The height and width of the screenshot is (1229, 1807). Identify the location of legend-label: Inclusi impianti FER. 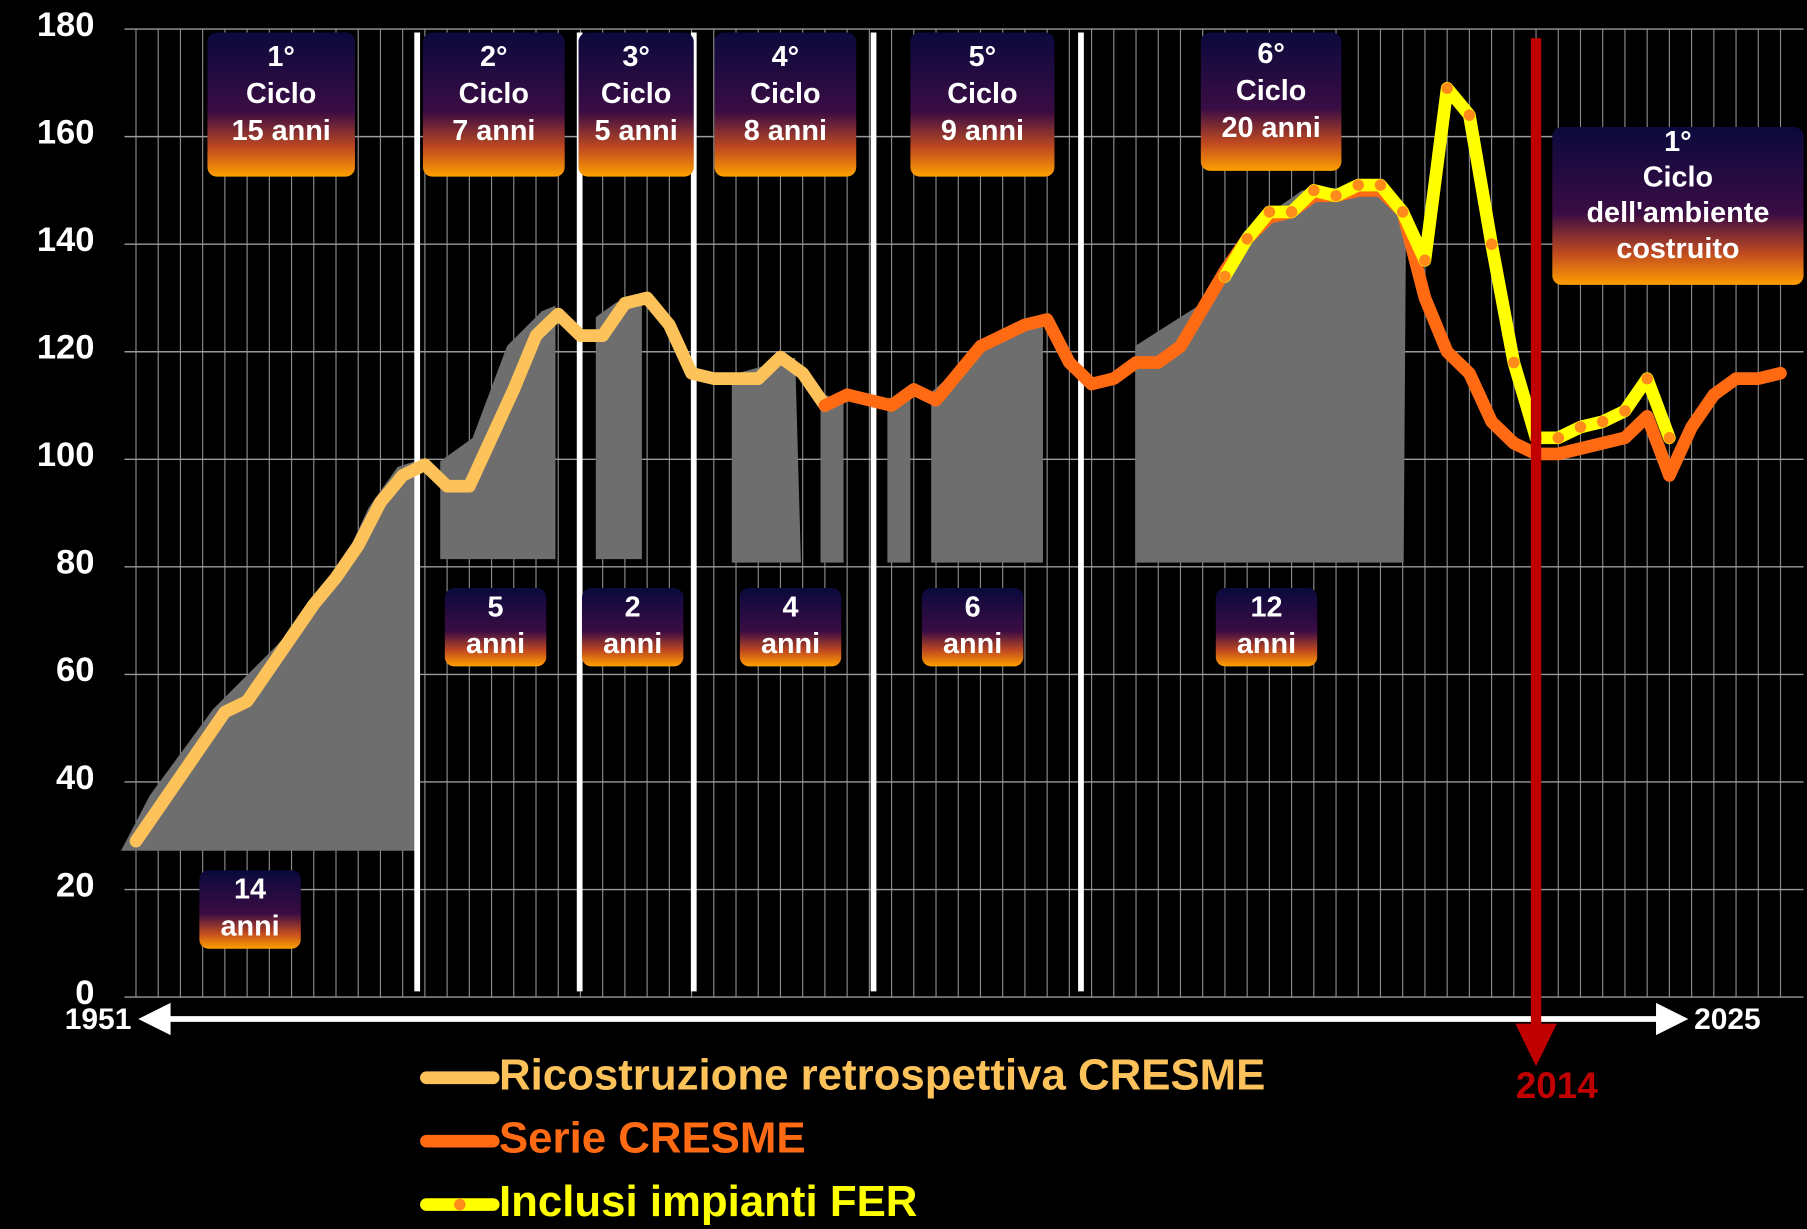
(708, 1201).